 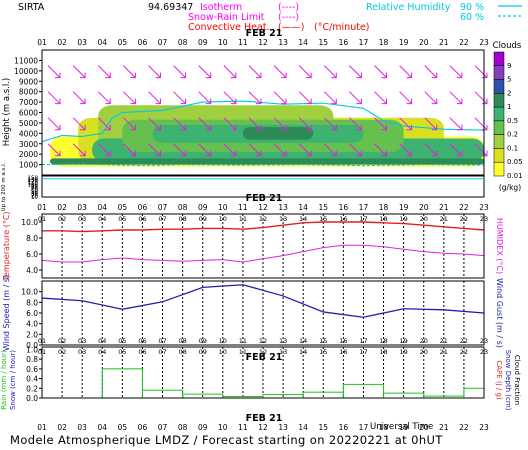 I want to click on legend-rh-60: 60 %, so click(x=472, y=17).